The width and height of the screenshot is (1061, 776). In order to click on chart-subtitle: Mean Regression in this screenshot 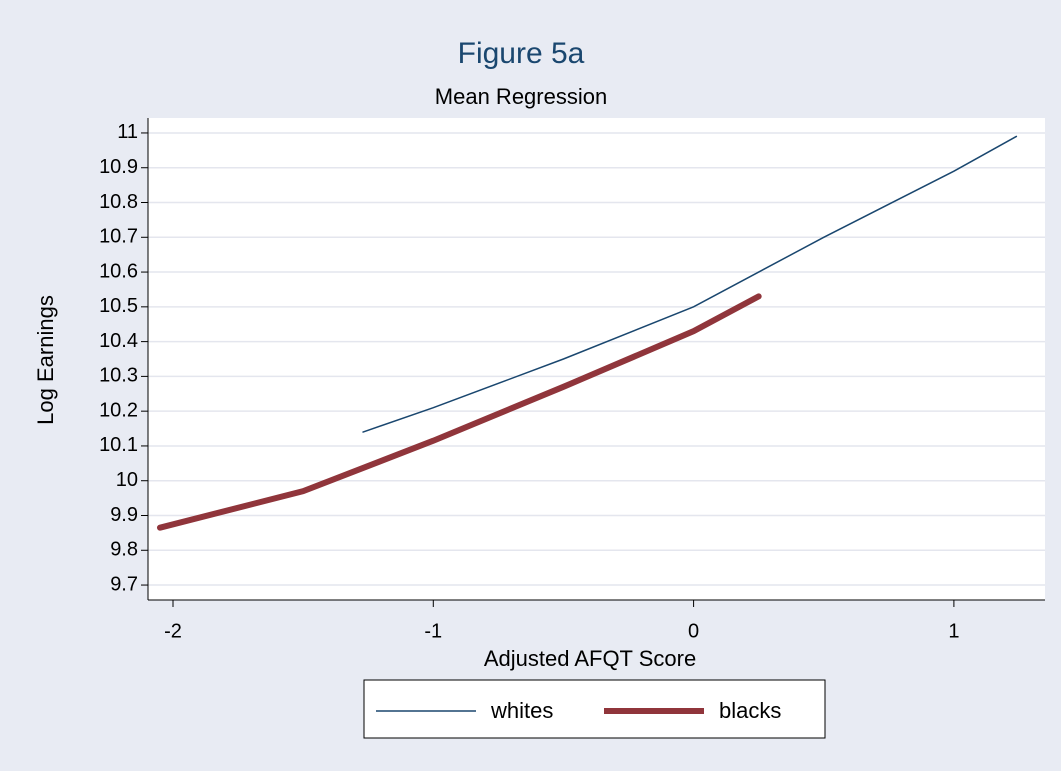, I will do `click(521, 96)`.